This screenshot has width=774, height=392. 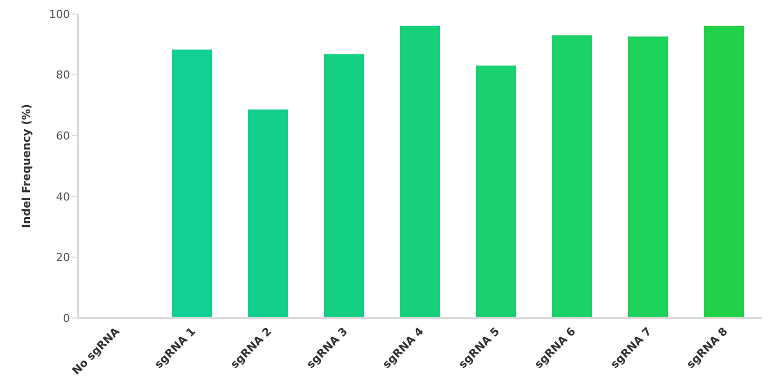 What do you see at coordinates (63, 75) in the screenshot?
I see `y-tick-label: 80` at bounding box center [63, 75].